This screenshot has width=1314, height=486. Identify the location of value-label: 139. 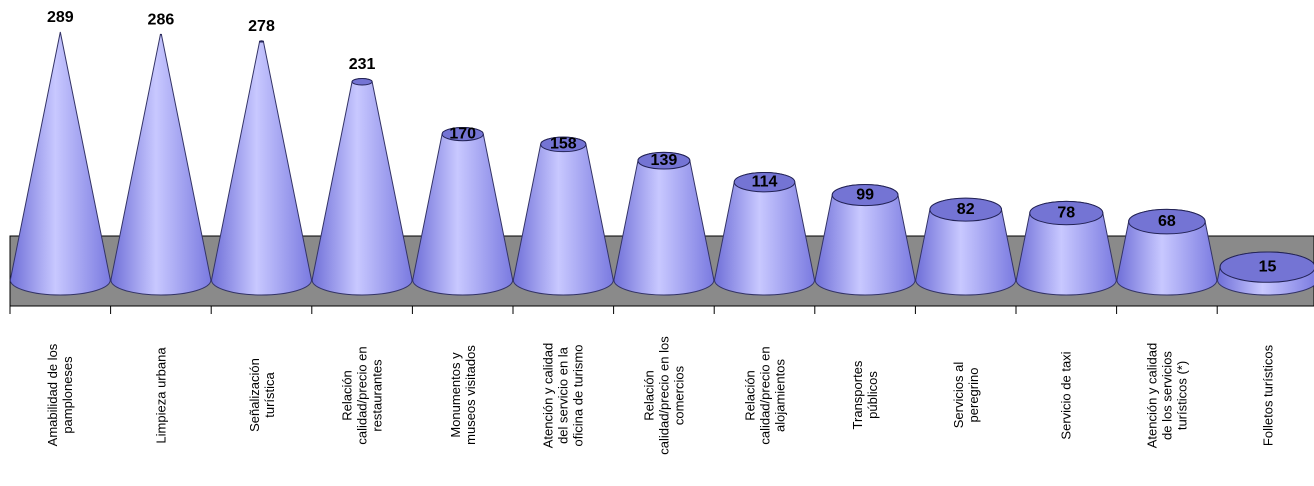
(664, 160).